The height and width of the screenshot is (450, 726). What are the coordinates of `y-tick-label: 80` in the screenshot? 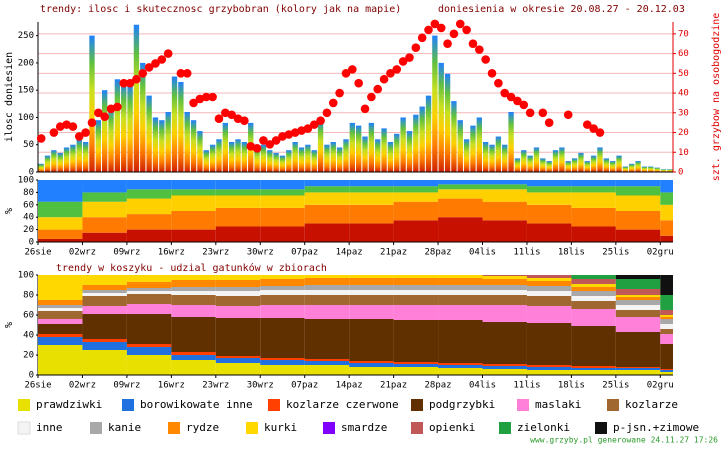 It's located at (28, 296).